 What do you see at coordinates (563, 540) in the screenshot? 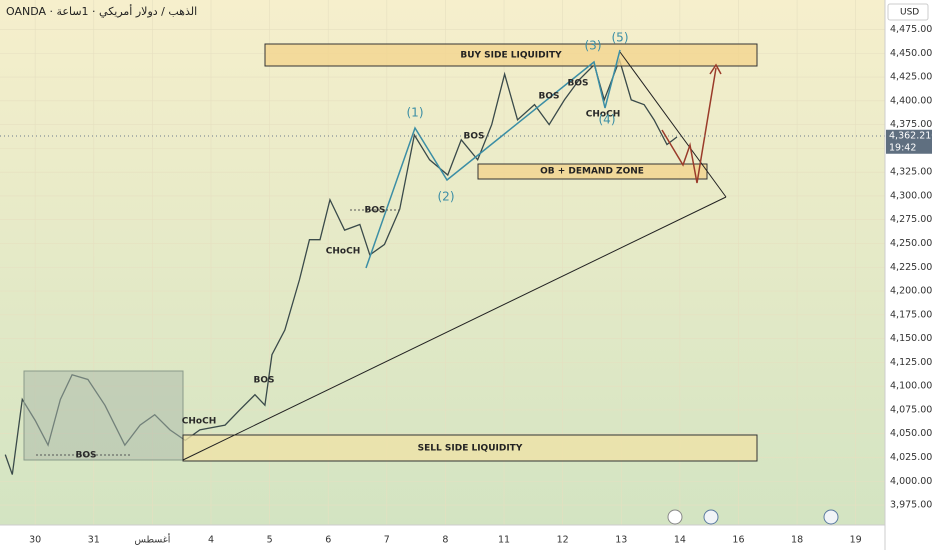
I see `x-tick-label: 12` at bounding box center [563, 540].